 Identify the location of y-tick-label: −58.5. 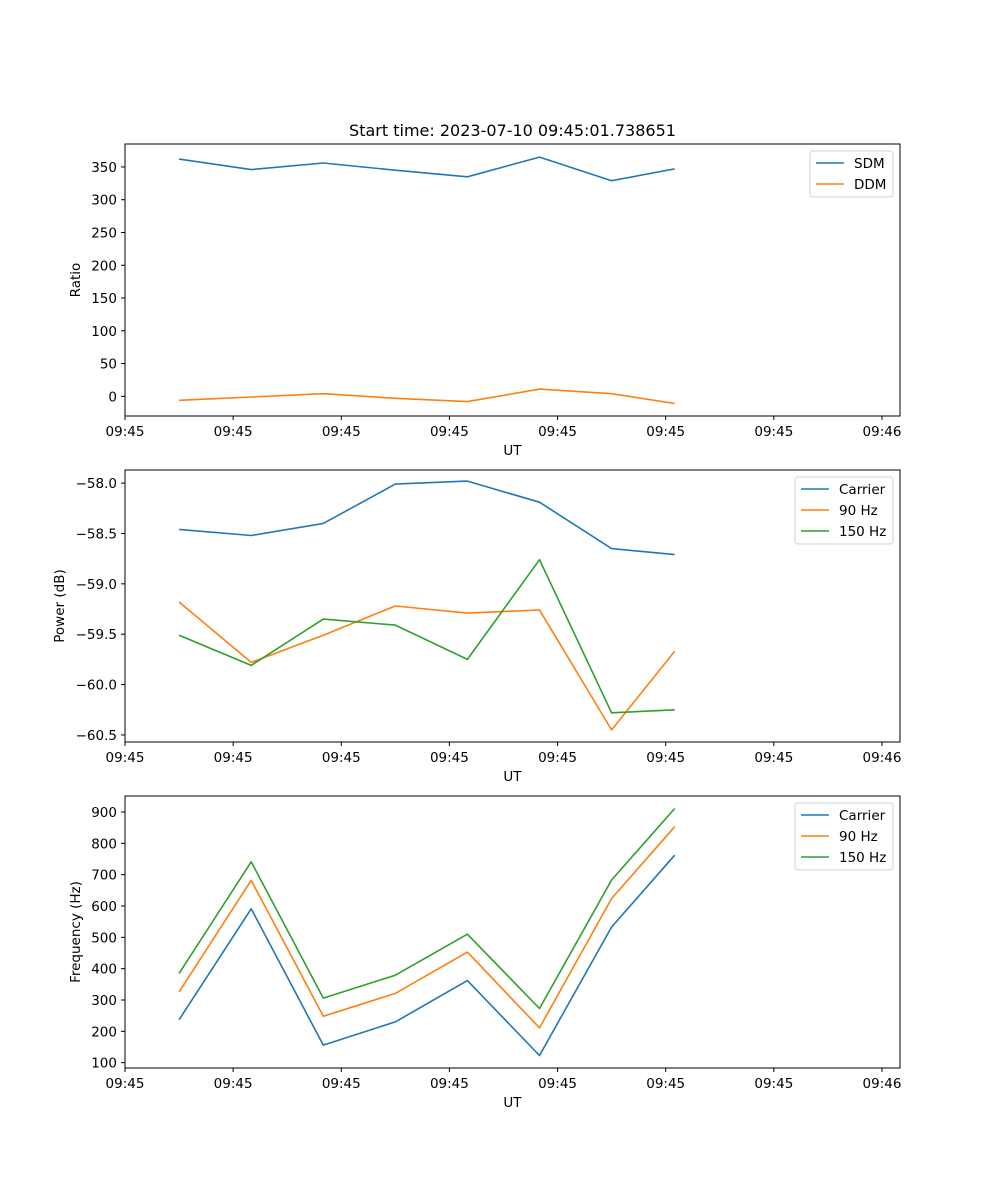
(96, 534).